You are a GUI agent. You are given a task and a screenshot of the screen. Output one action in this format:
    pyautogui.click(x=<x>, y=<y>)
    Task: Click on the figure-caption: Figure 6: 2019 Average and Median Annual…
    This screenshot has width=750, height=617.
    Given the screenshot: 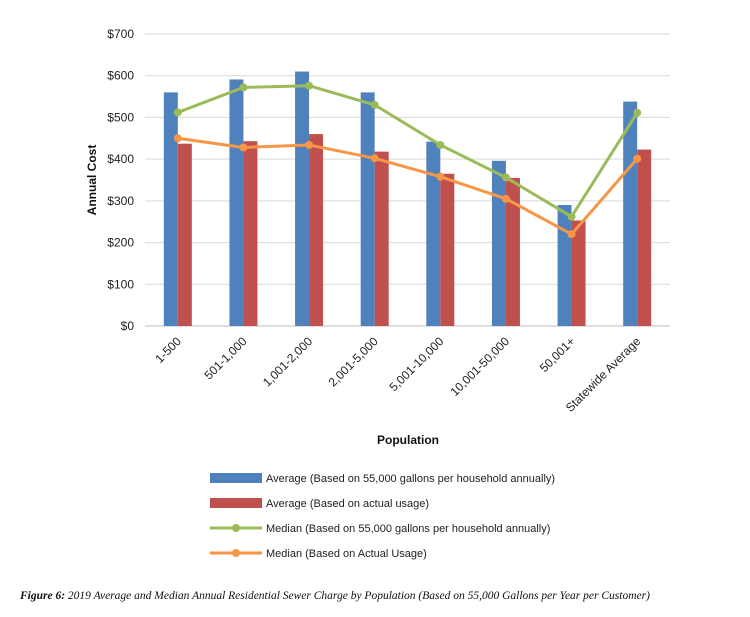 What is the action you would take?
    pyautogui.click(x=382, y=596)
    